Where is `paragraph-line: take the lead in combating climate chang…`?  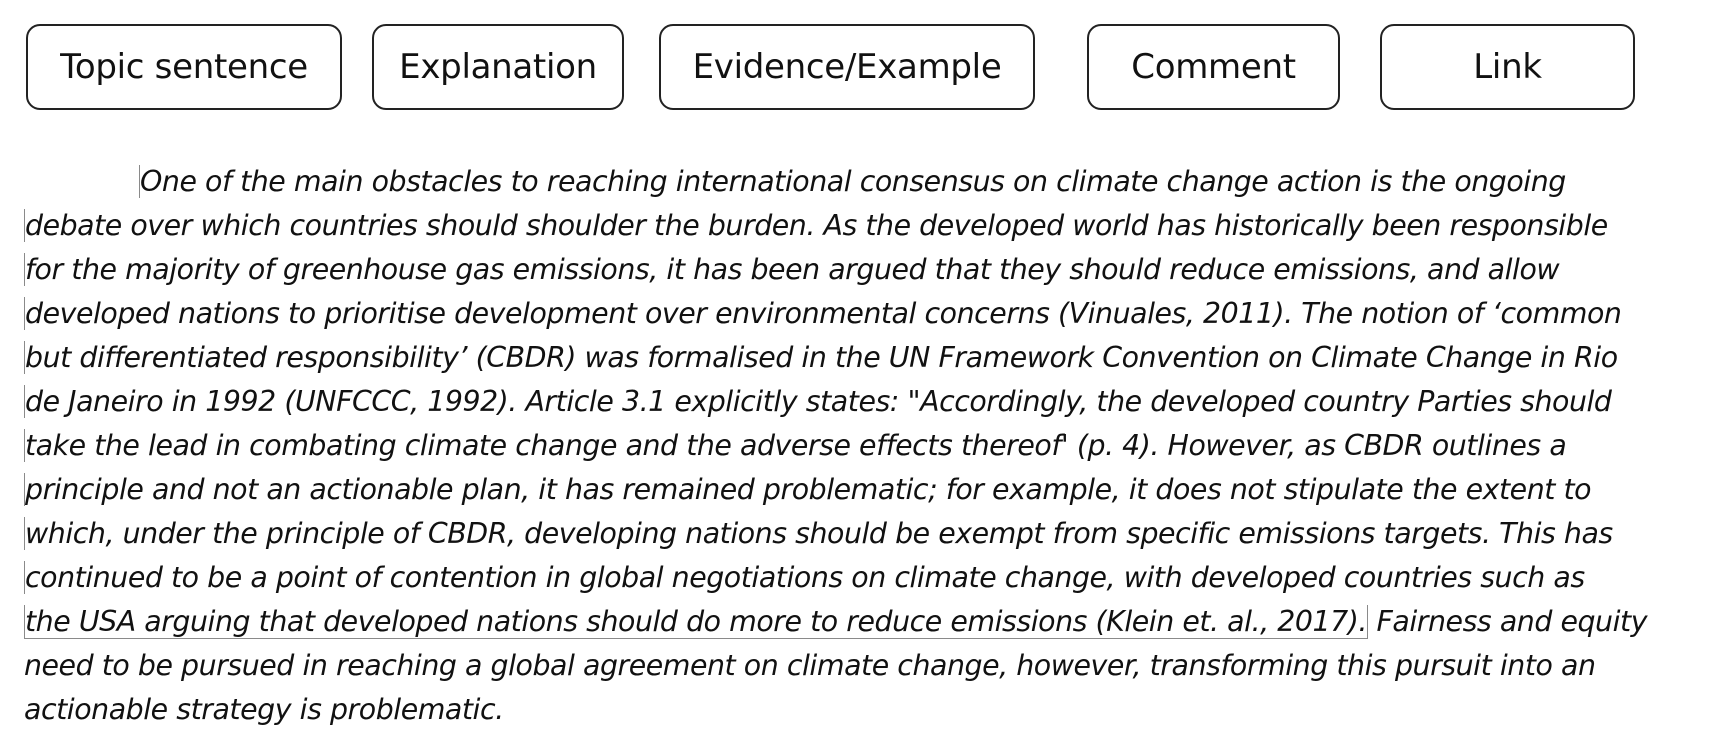
paragraph-line: take the lead in combating climate chang… is located at coordinates (868, 446).